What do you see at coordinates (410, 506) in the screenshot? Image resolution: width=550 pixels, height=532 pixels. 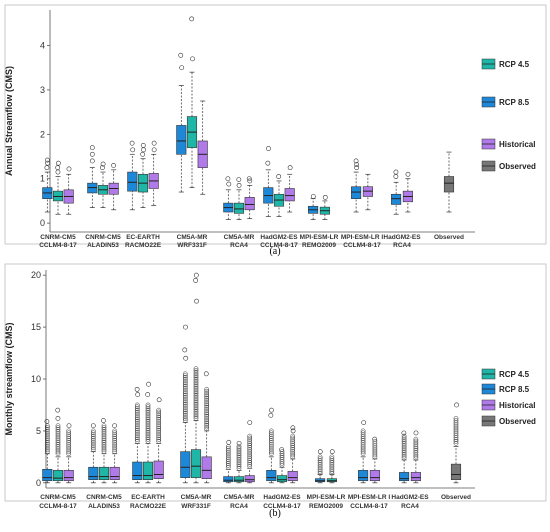 I see `category-label: RCA4` at bounding box center [410, 506].